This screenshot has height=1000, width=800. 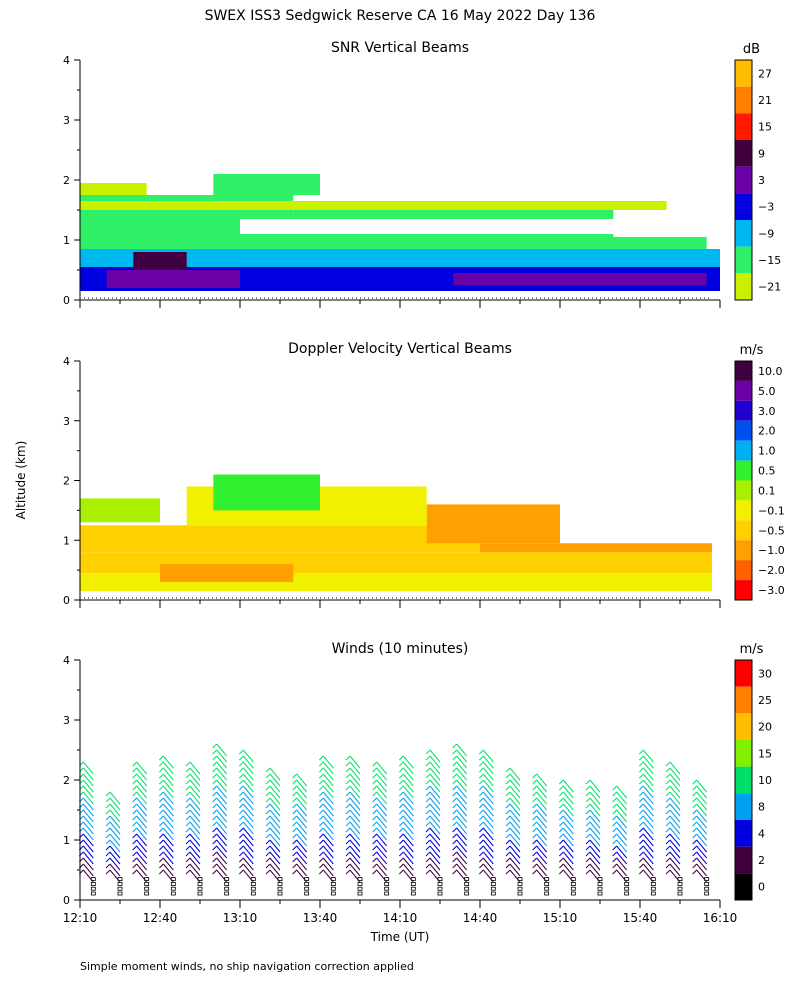 I want to click on y-tick-label: 4, so click(x=66, y=660).